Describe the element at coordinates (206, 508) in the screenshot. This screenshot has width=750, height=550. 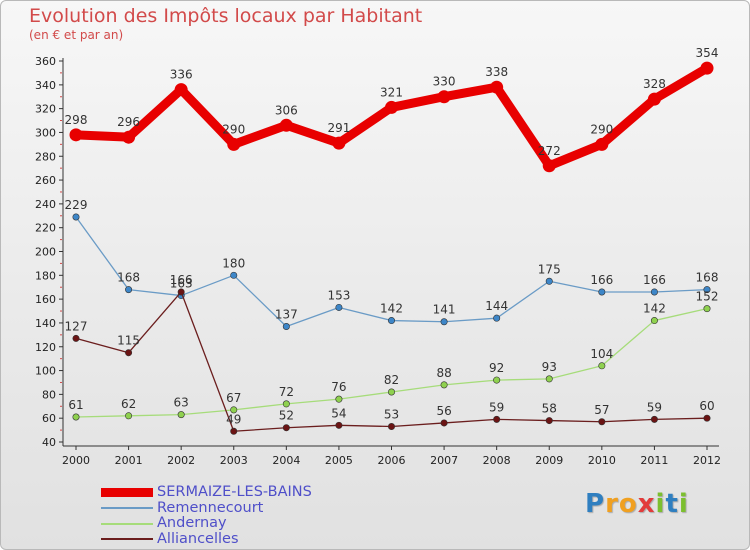
I see `legend-item: Remennecourt` at that location.